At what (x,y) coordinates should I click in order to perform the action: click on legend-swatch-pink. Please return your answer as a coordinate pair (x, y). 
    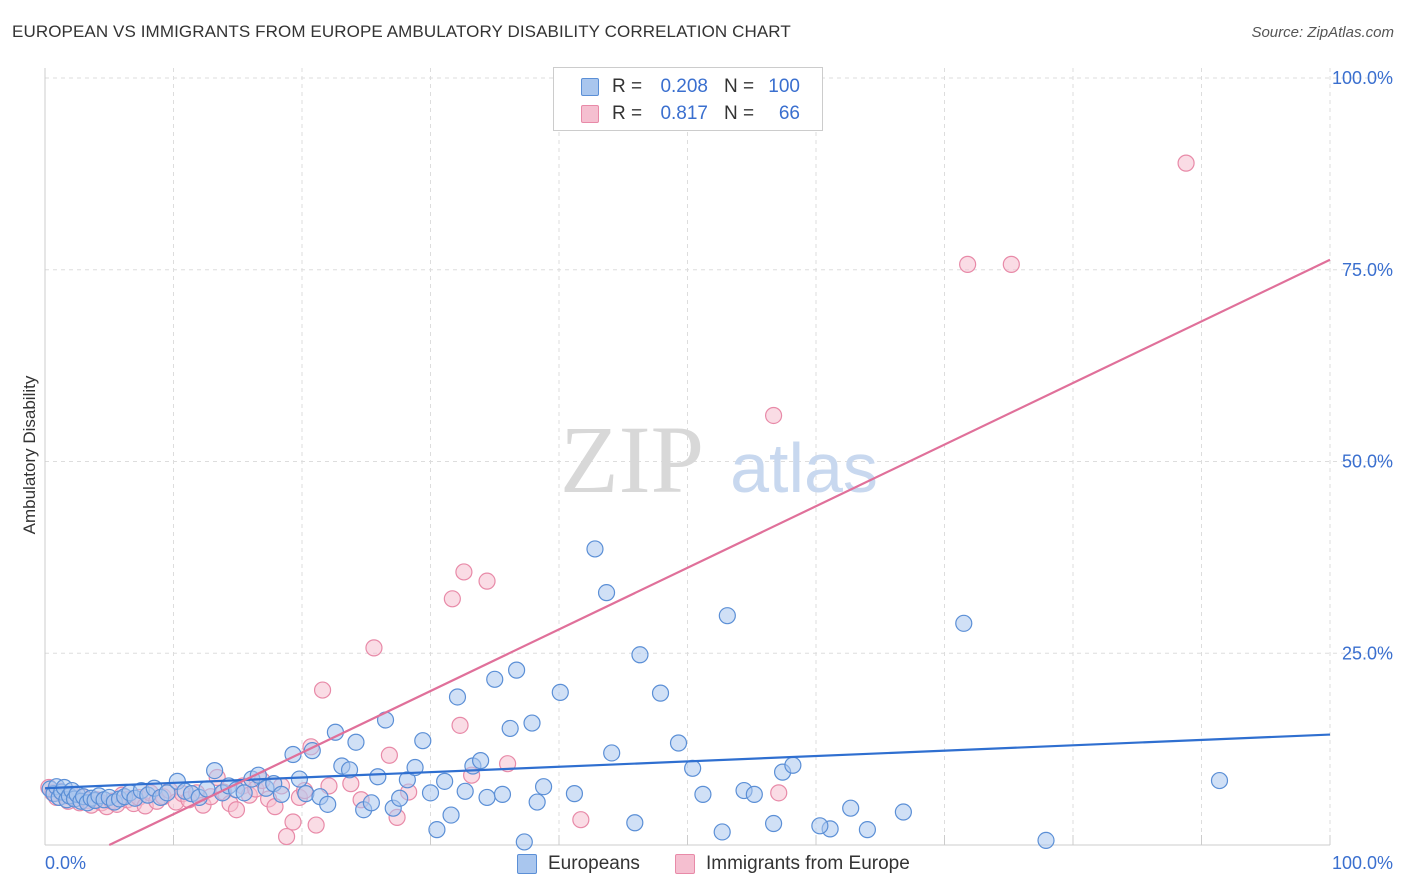
    Looking at the image, I should click on (590, 114).